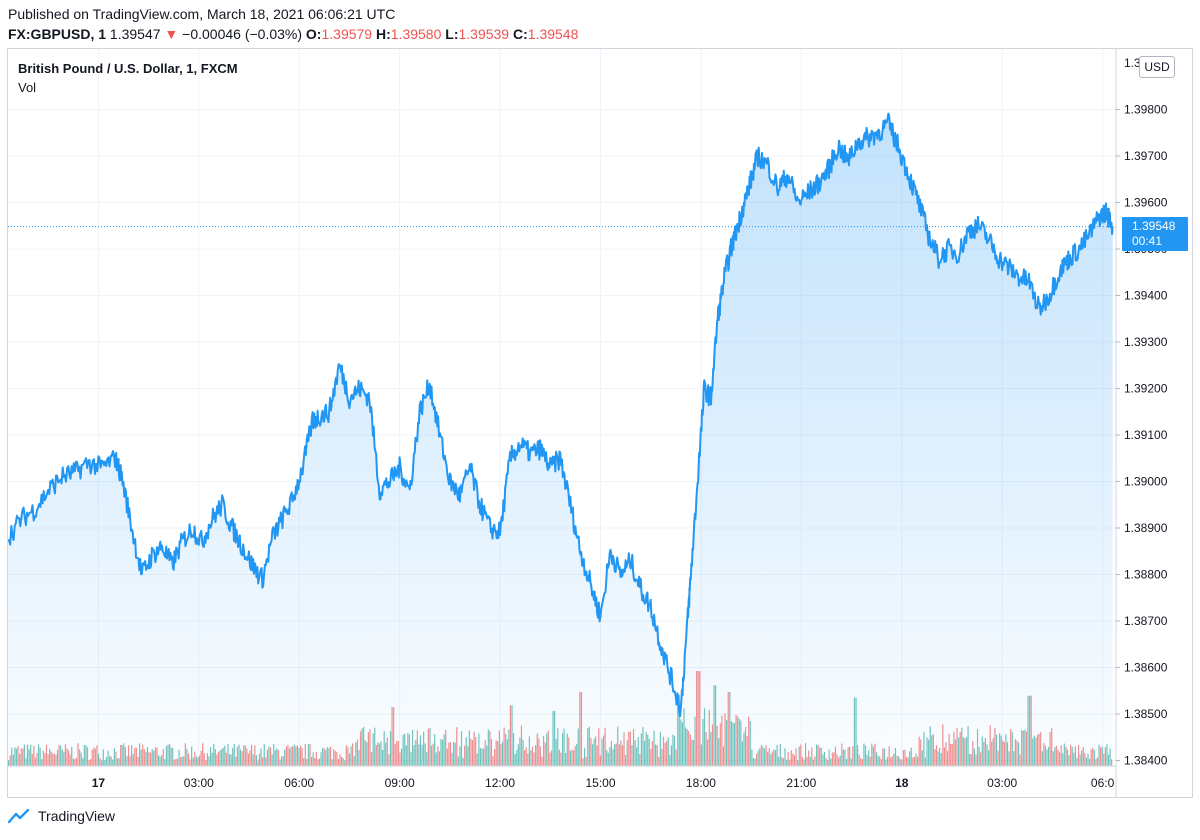 The image size is (1200, 840). Describe the element at coordinates (299, 783) in the screenshot. I see `x-tick-label: 06:00` at that location.